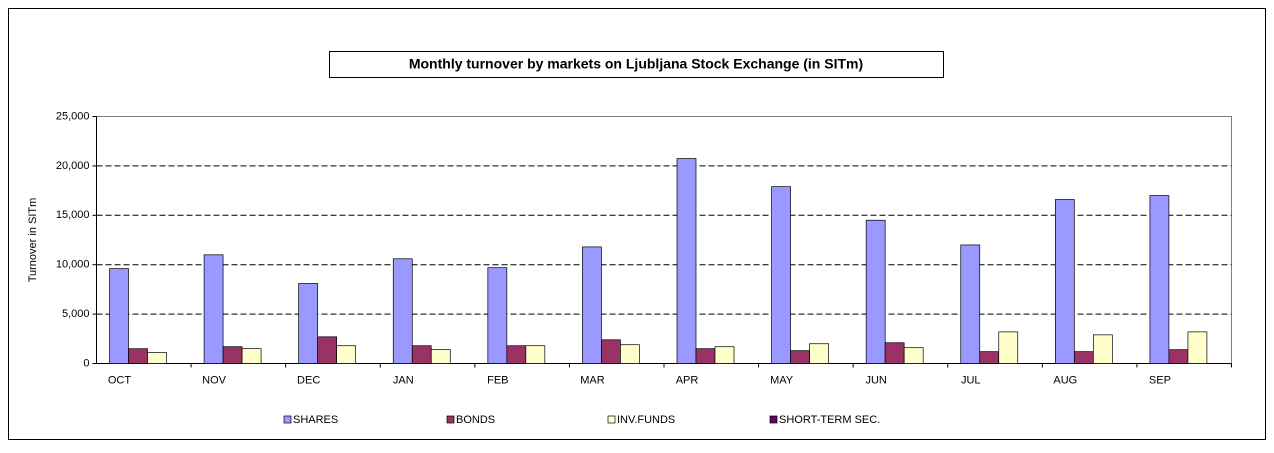 The width and height of the screenshot is (1274, 453). Describe the element at coordinates (875, 380) in the screenshot. I see `x-tick-label: JUN` at that location.